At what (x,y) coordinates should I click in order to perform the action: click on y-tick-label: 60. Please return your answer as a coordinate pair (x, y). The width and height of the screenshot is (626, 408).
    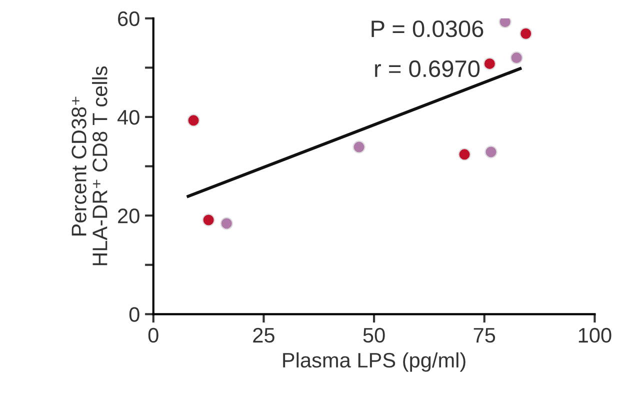
    Looking at the image, I should click on (129, 18).